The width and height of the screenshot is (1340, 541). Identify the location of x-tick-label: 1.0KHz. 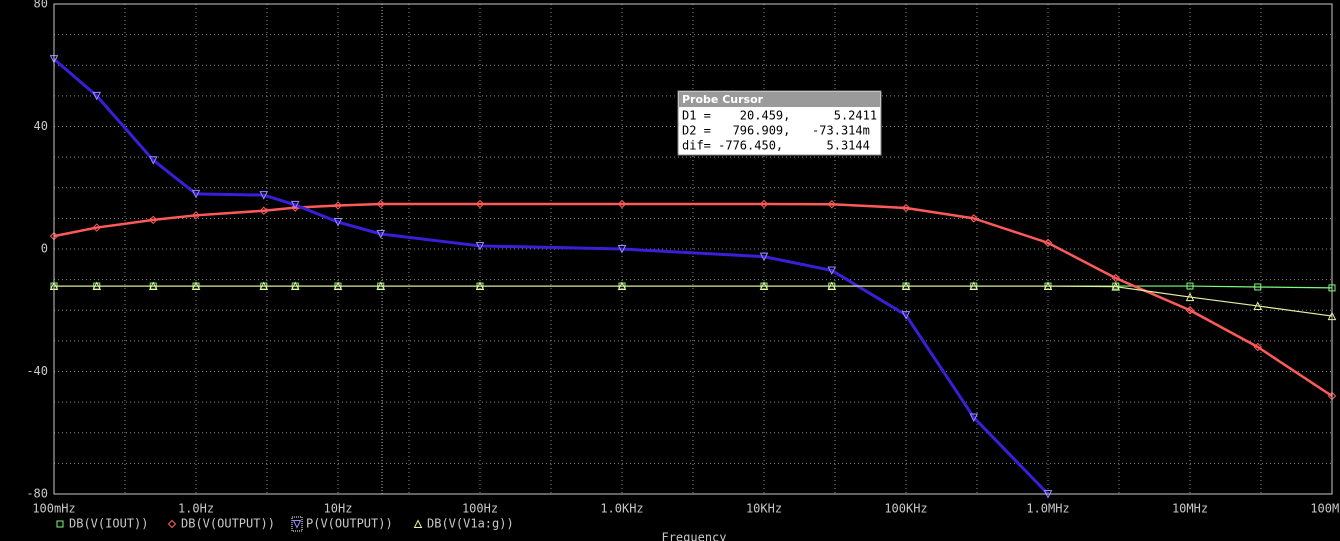
(621, 509).